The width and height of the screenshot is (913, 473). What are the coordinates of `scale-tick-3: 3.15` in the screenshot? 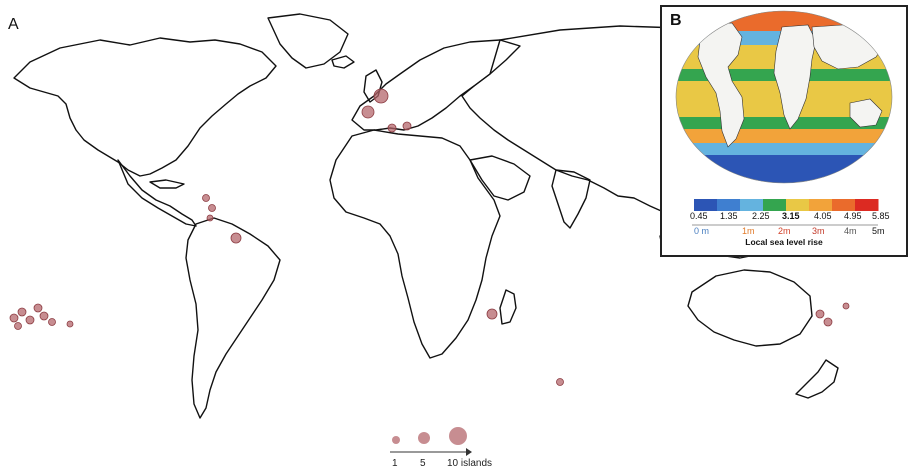 It's located at (791, 216).